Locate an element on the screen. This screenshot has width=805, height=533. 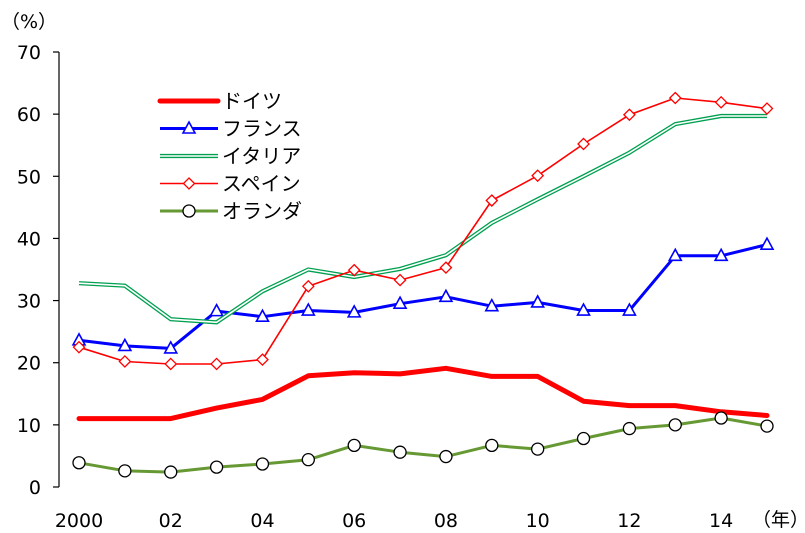
x-tick-label: 14 is located at coordinates (721, 521).